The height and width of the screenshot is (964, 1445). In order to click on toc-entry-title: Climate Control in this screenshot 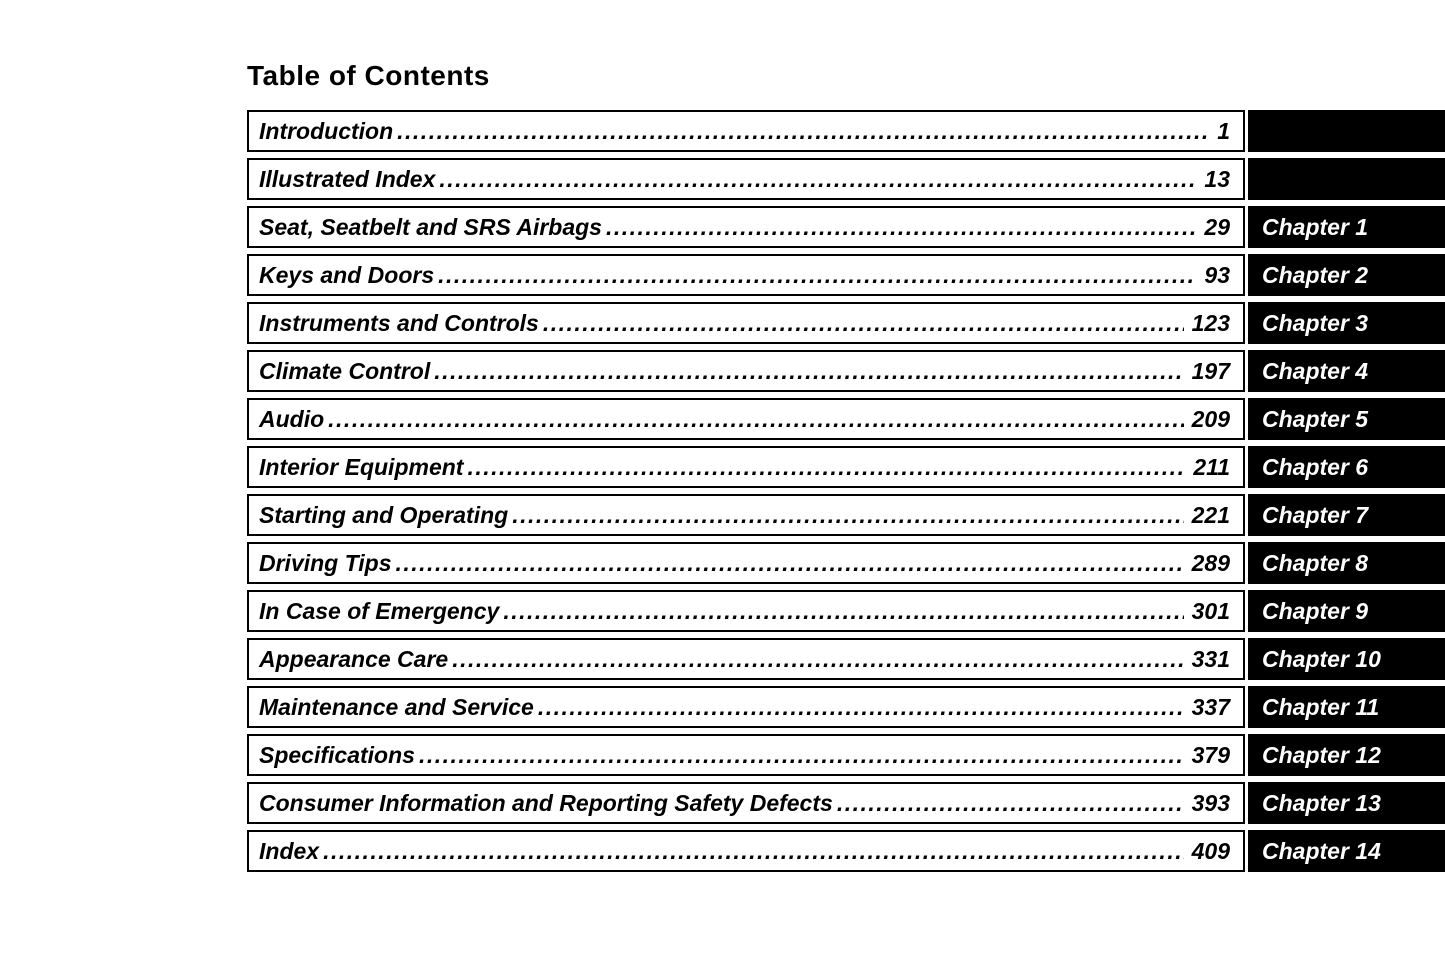, I will do `click(345, 370)`.